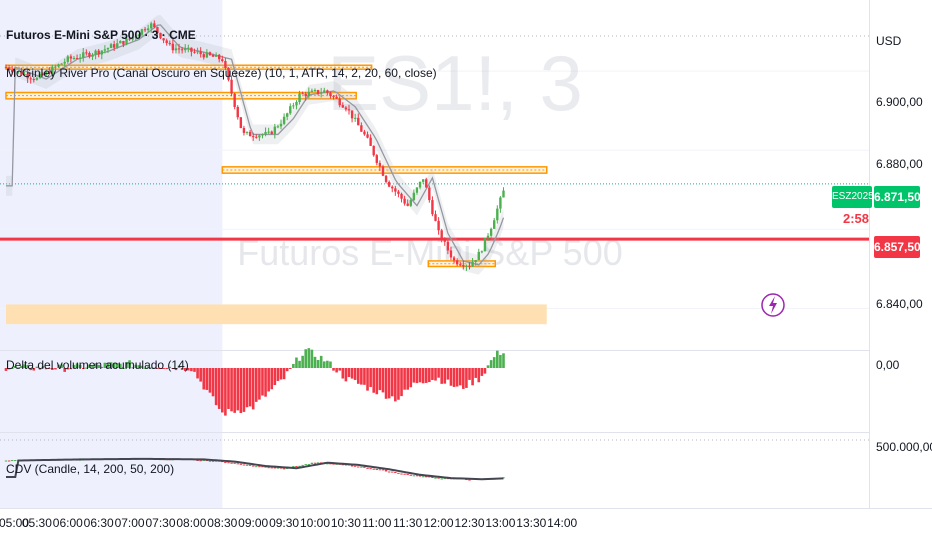 The width and height of the screenshot is (932, 550). What do you see at coordinates (97, 365) in the screenshot?
I see `indicator-legend-delta: Delta del volumen acumulado (14)` at bounding box center [97, 365].